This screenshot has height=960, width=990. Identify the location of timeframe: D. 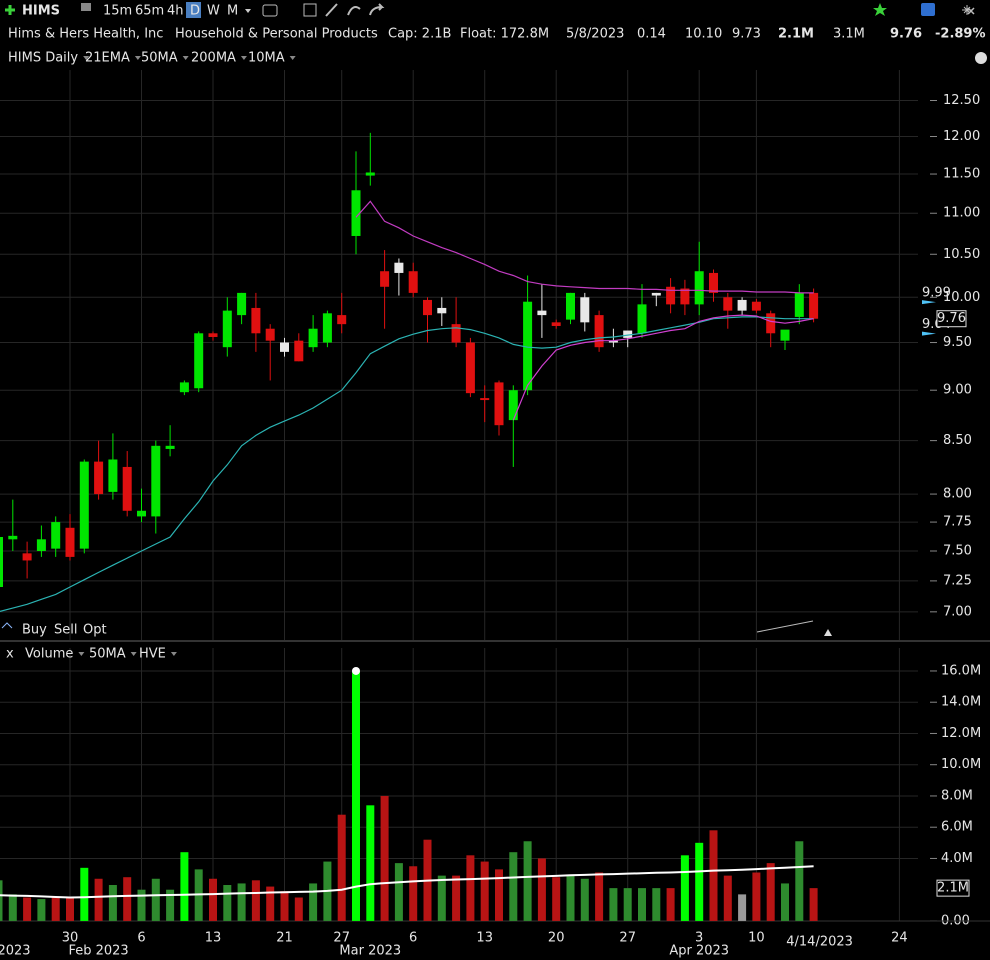
(195, 11).